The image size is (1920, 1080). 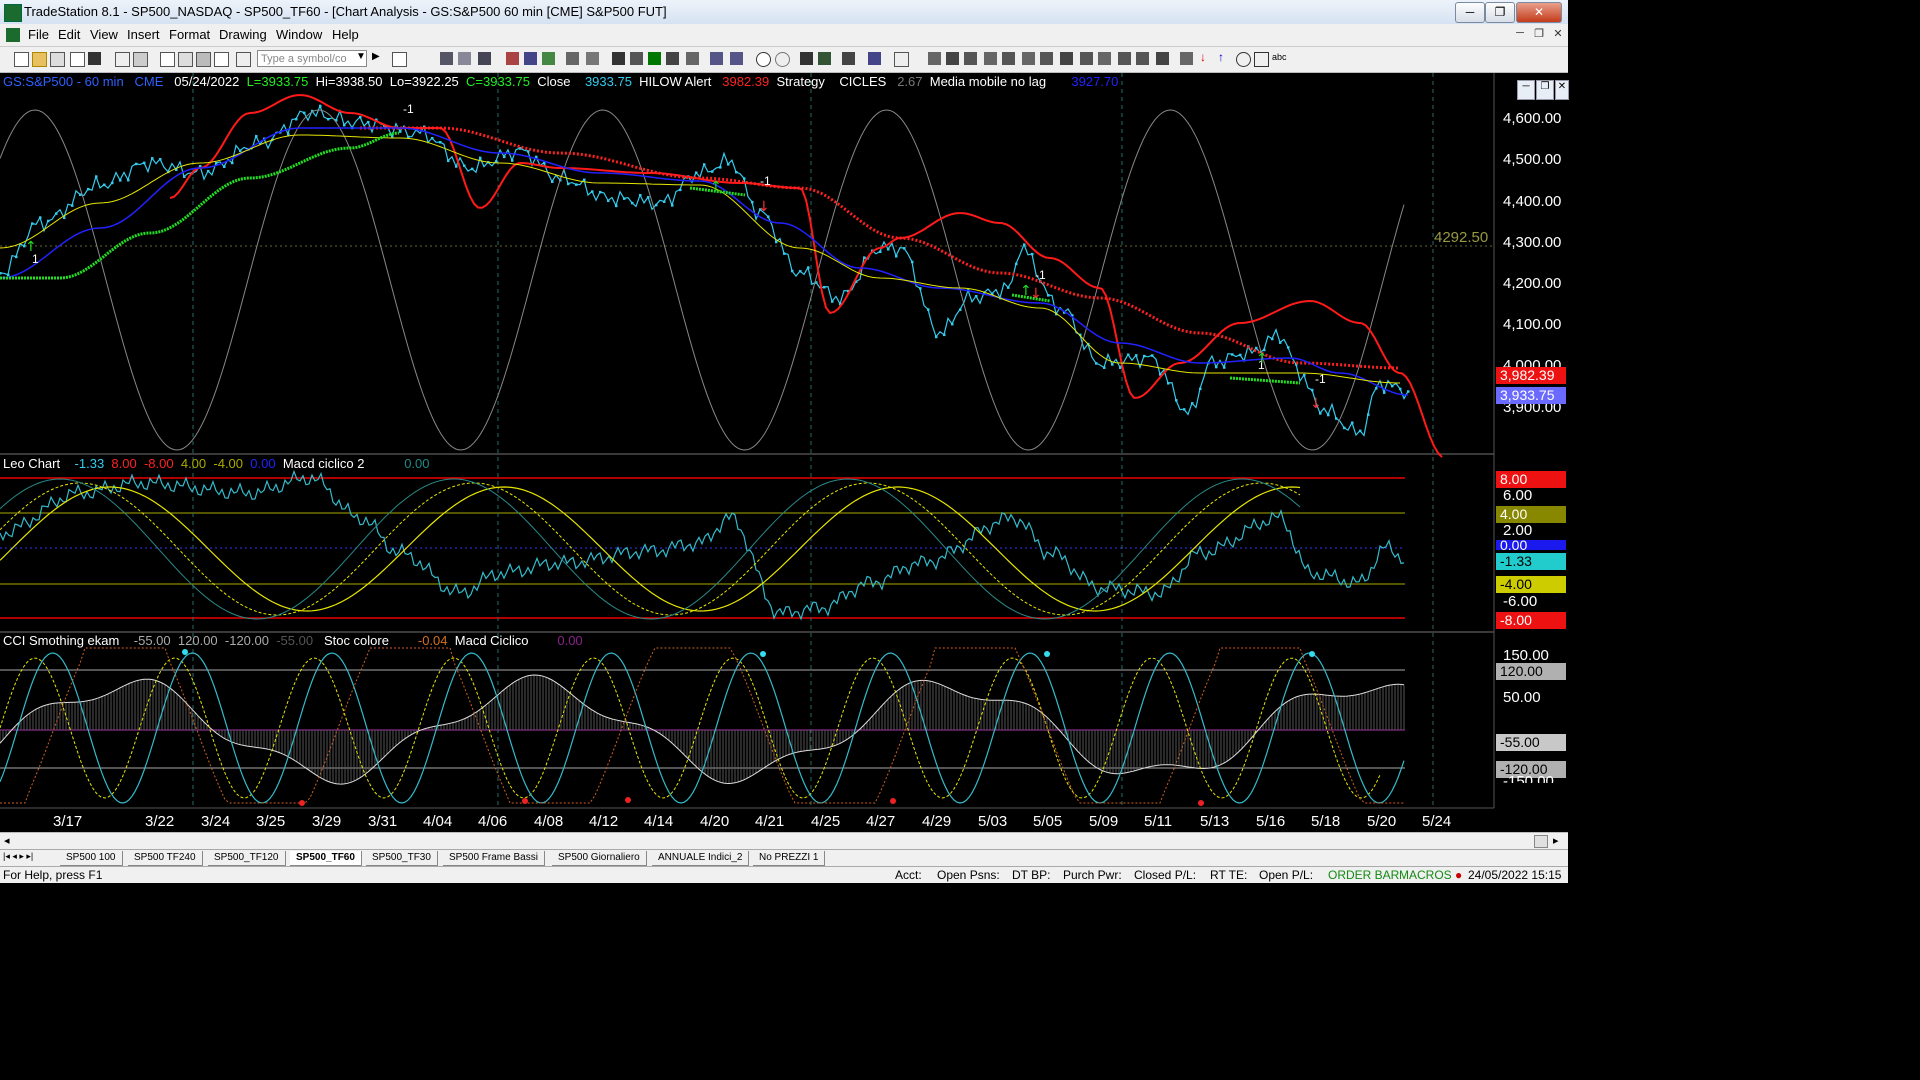 What do you see at coordinates (345, 34) in the screenshot?
I see `menu-help: Help` at bounding box center [345, 34].